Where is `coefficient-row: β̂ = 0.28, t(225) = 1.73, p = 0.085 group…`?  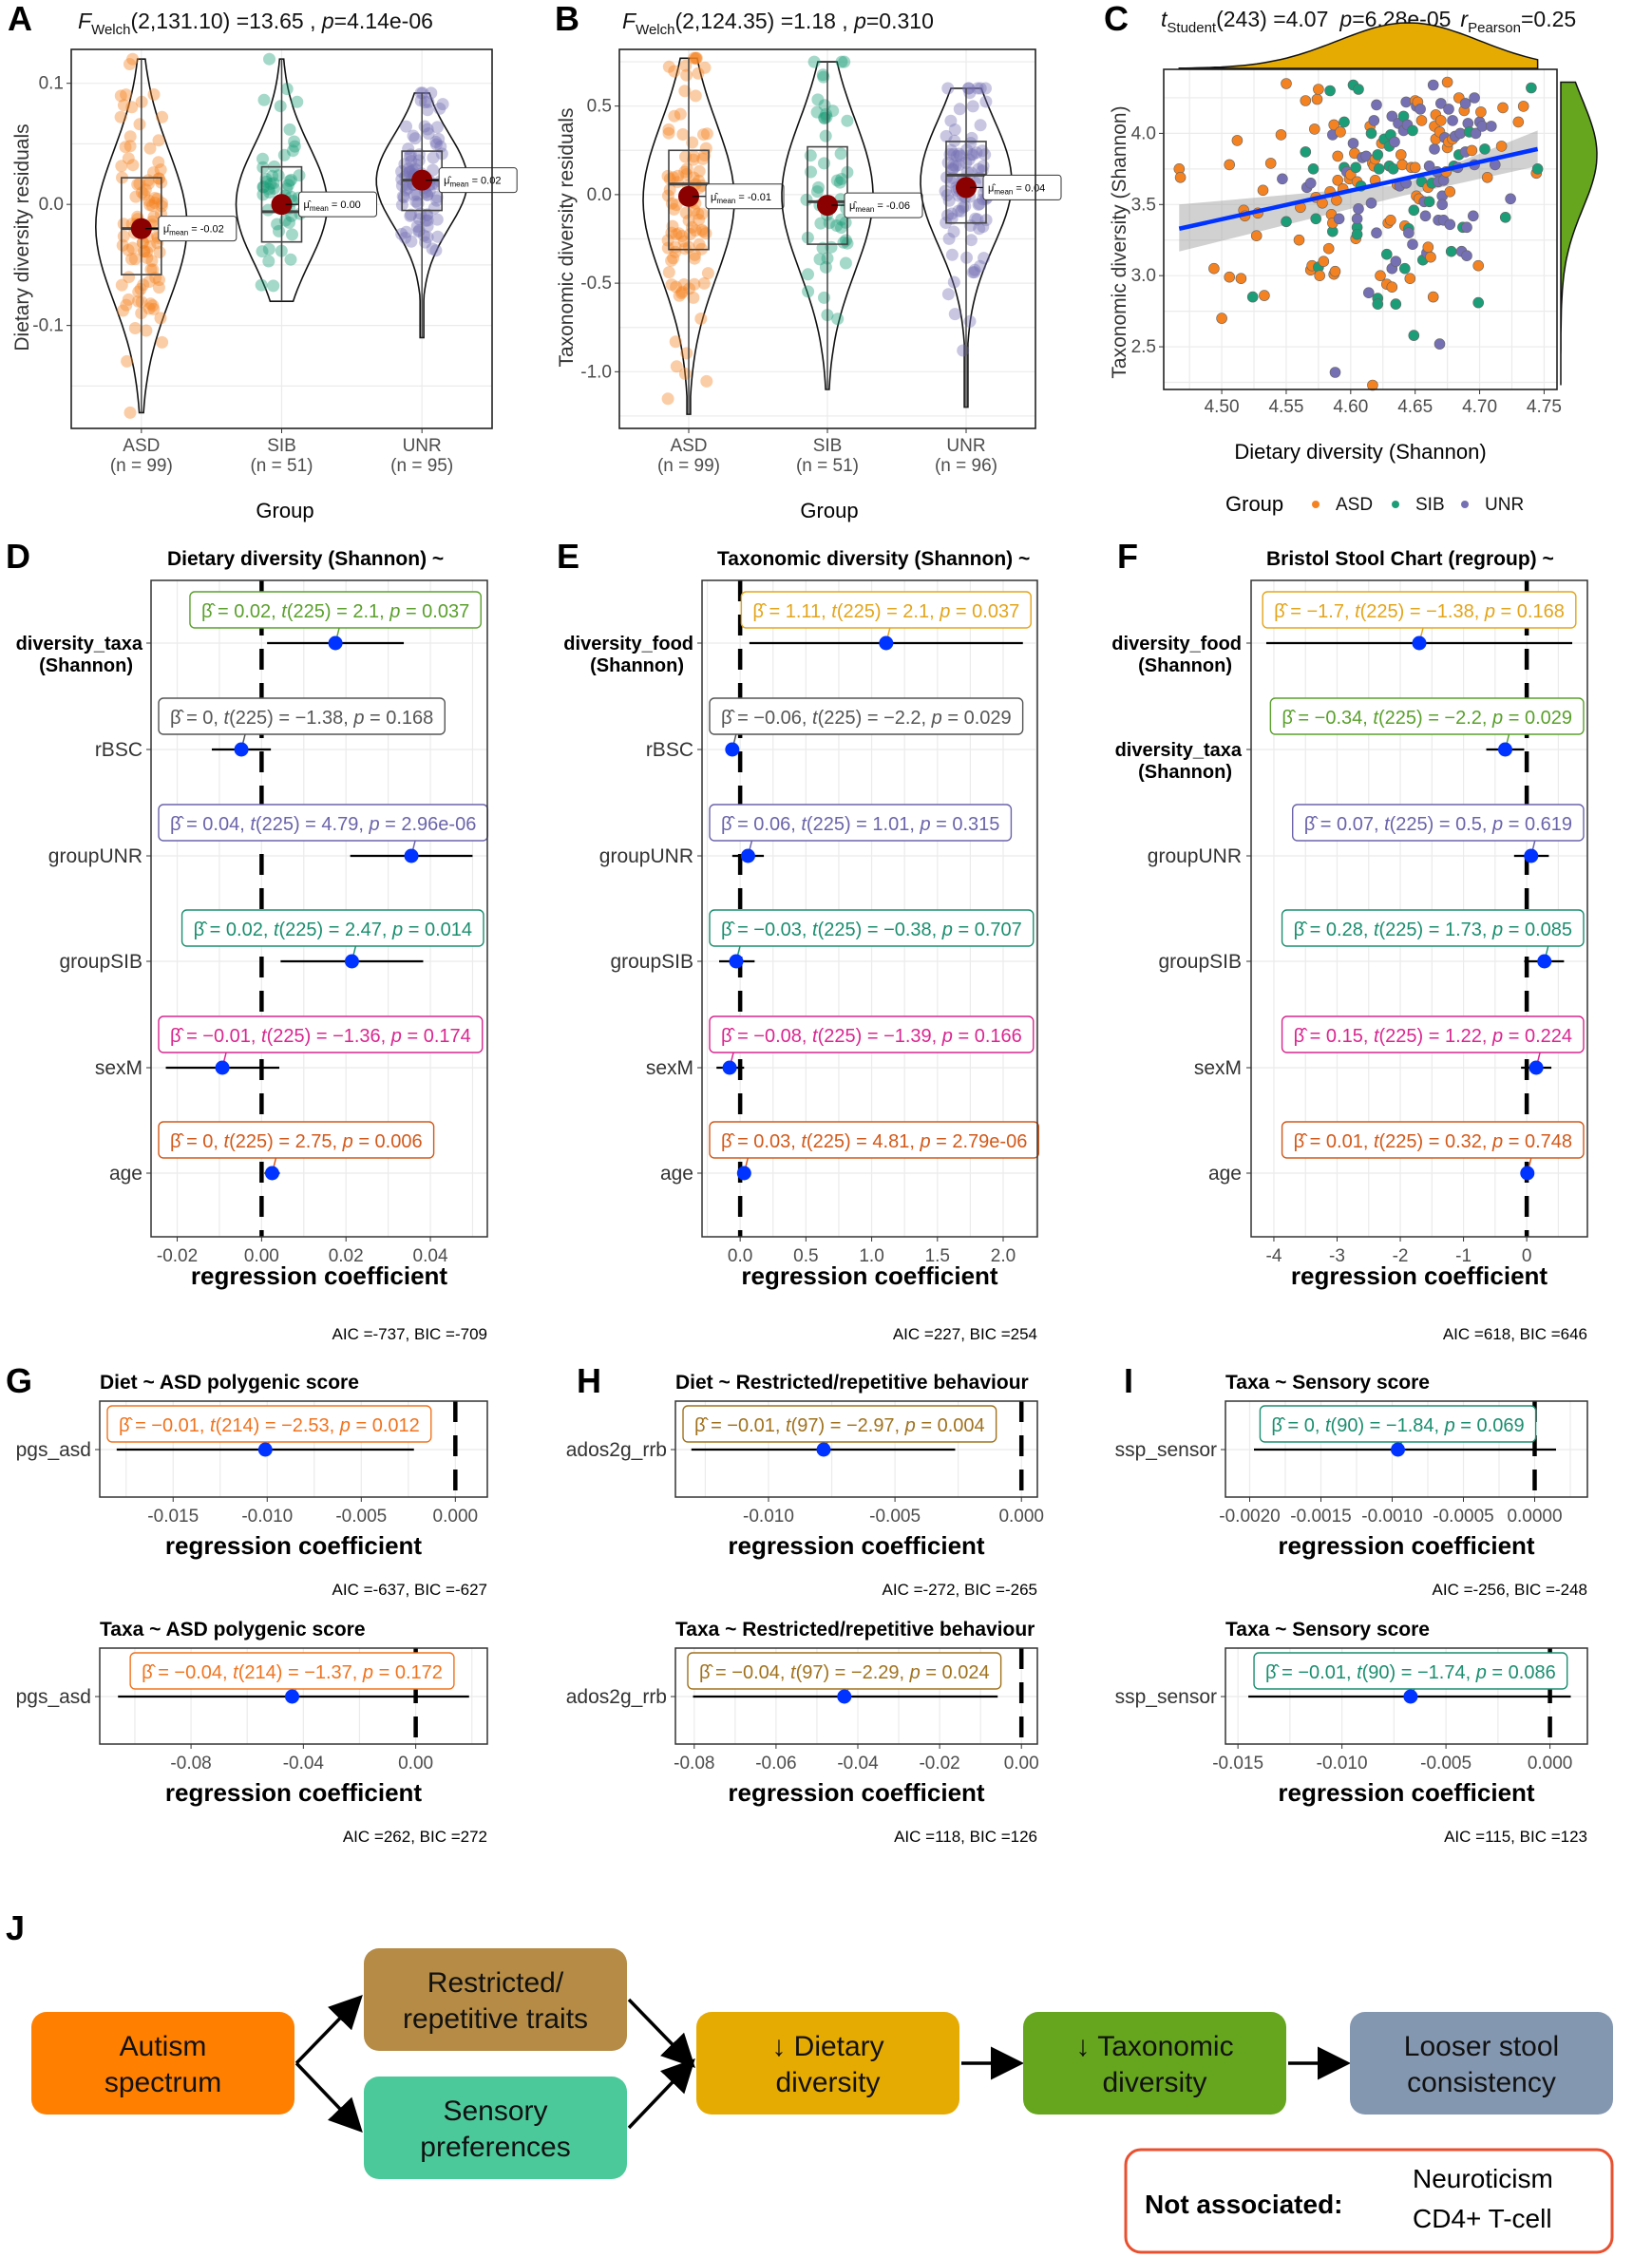 coefficient-row: β̂ = 0.28, t(225) = 1.73, p = 0.085 group… is located at coordinates (1371, 941).